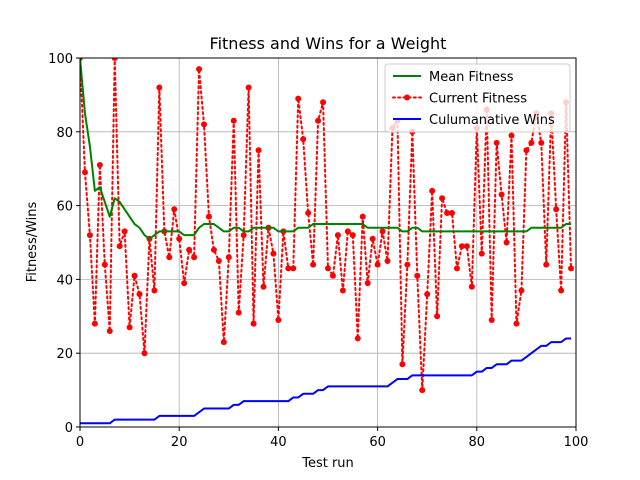 This screenshot has width=640, height=480. I want to click on y-tick-label: 80, so click(64, 133).